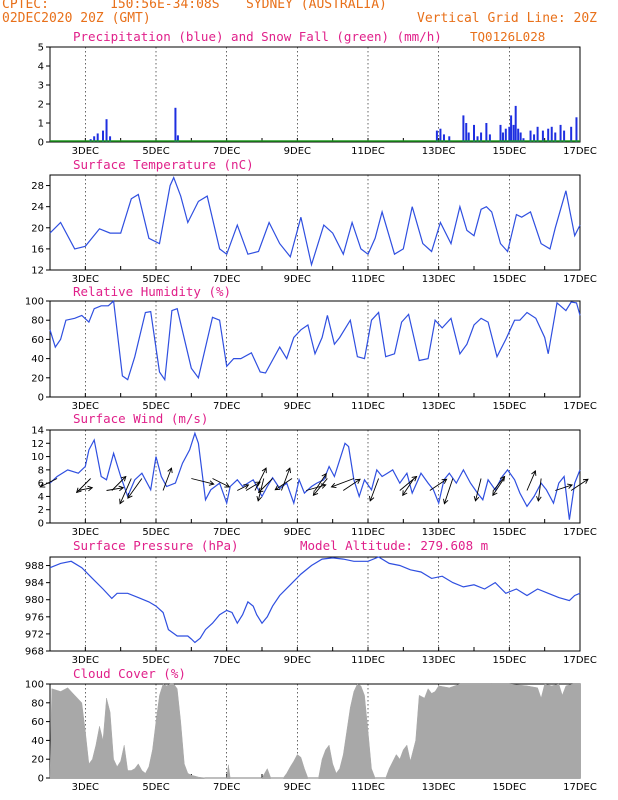 The height and width of the screenshot is (800, 618). What do you see at coordinates (156, 545) in the screenshot?
I see `pressure-title: Surface Pressure (hPa)` at bounding box center [156, 545].